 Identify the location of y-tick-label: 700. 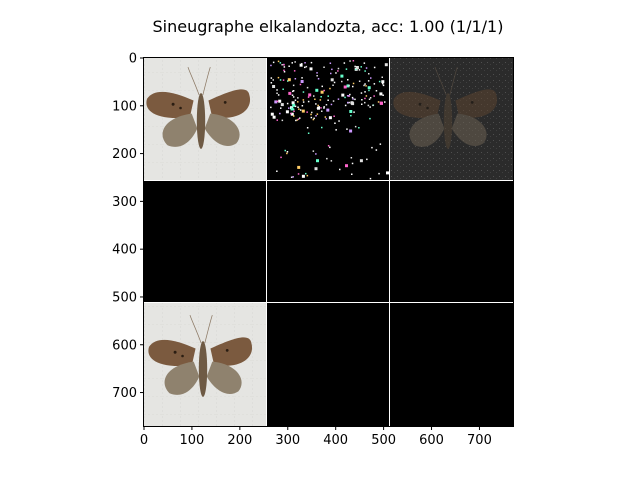
(124, 393).